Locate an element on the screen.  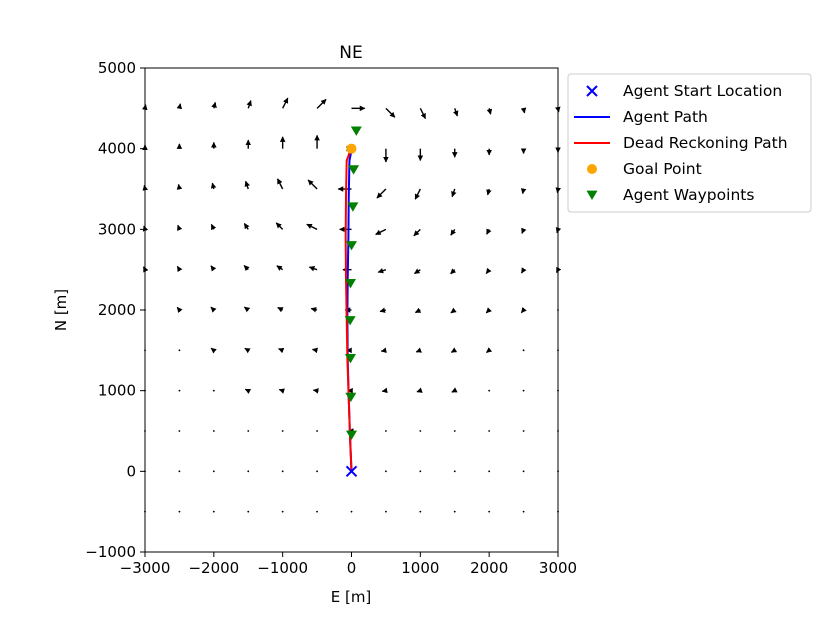
y-tick-label: −1000 is located at coordinates (110, 552).